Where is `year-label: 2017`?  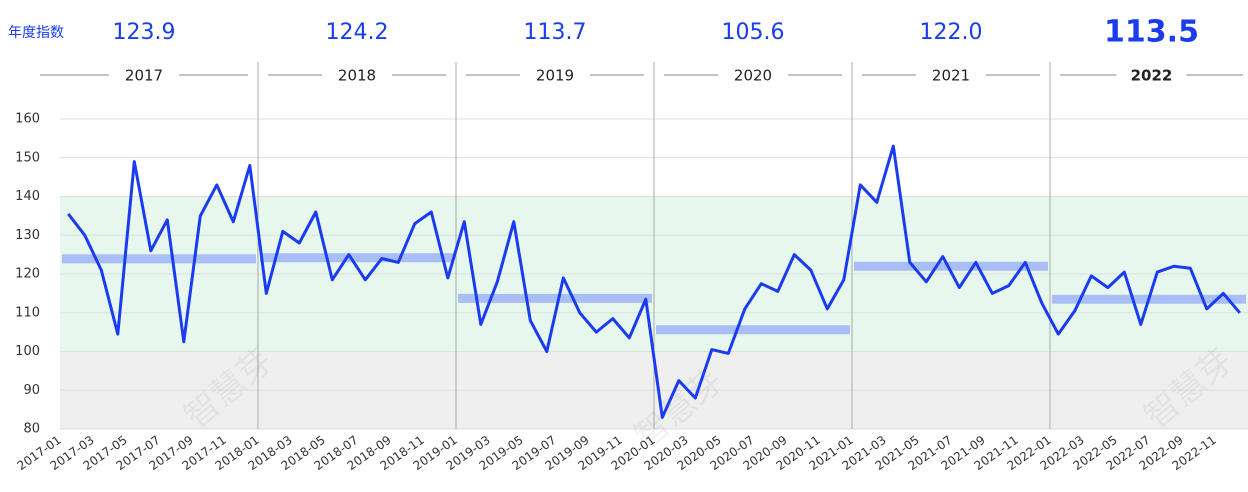 year-label: 2017 is located at coordinates (144, 76).